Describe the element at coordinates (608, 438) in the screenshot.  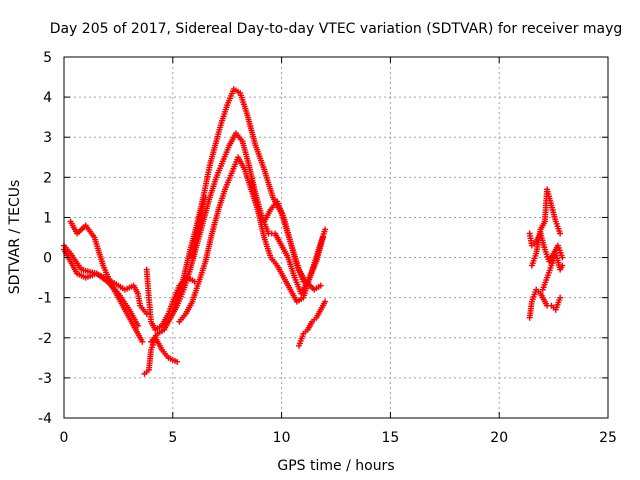
I see `x-tick-label: 25` at that location.